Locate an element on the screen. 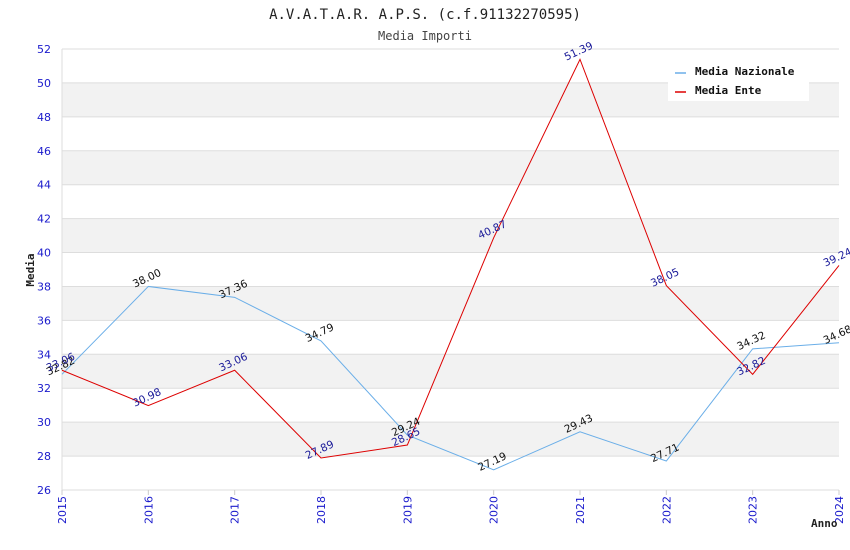 Image resolution: width=850 pixels, height=550 pixels. y-tick-label: 52 is located at coordinates (44, 49).